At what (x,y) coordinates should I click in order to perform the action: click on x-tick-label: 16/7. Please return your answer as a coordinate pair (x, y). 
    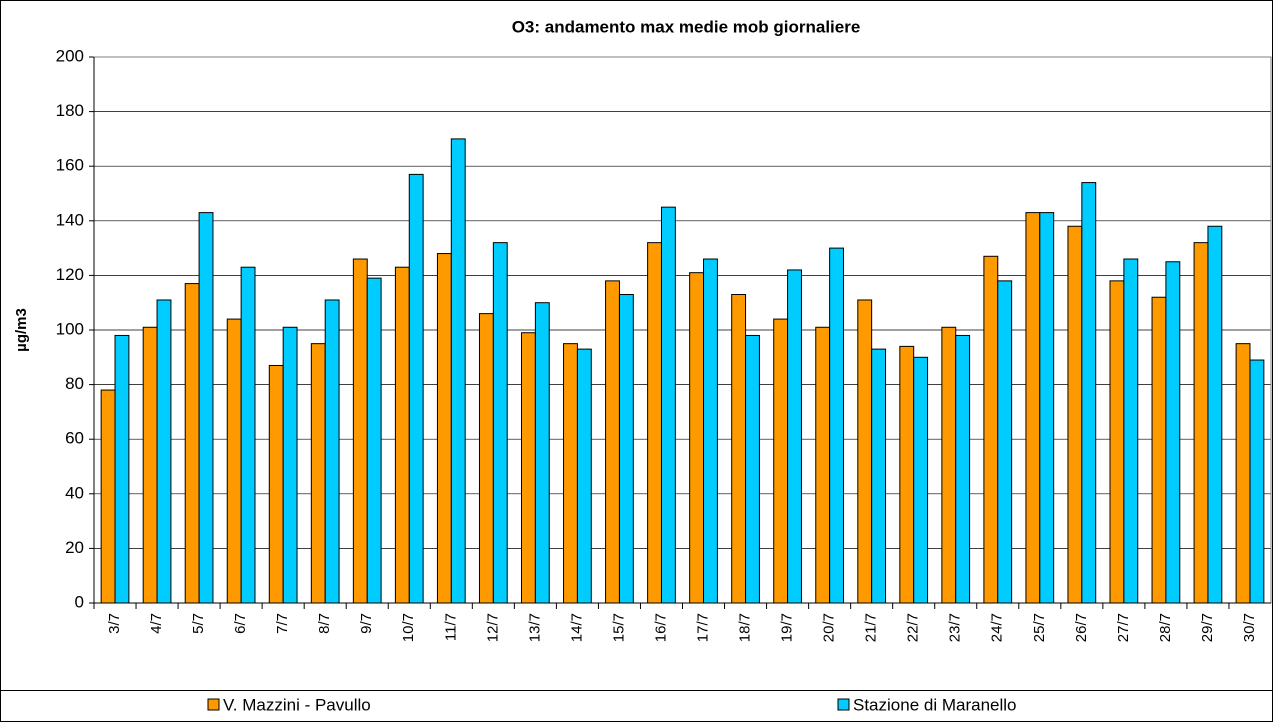
    Looking at the image, I should click on (660, 627).